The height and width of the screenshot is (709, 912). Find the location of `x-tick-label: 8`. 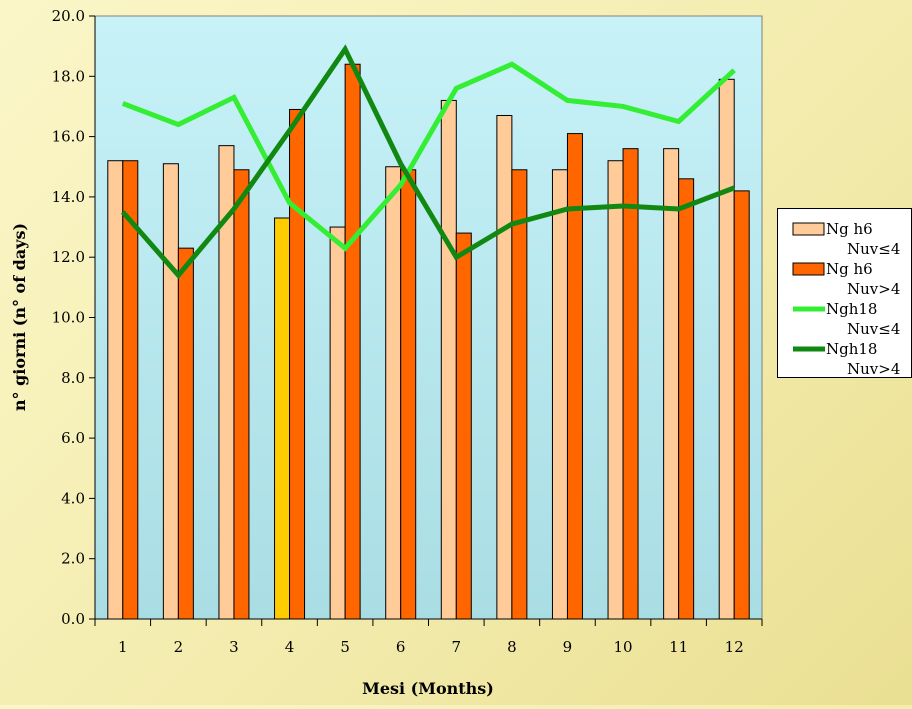

x-tick-label: 8 is located at coordinates (512, 647).